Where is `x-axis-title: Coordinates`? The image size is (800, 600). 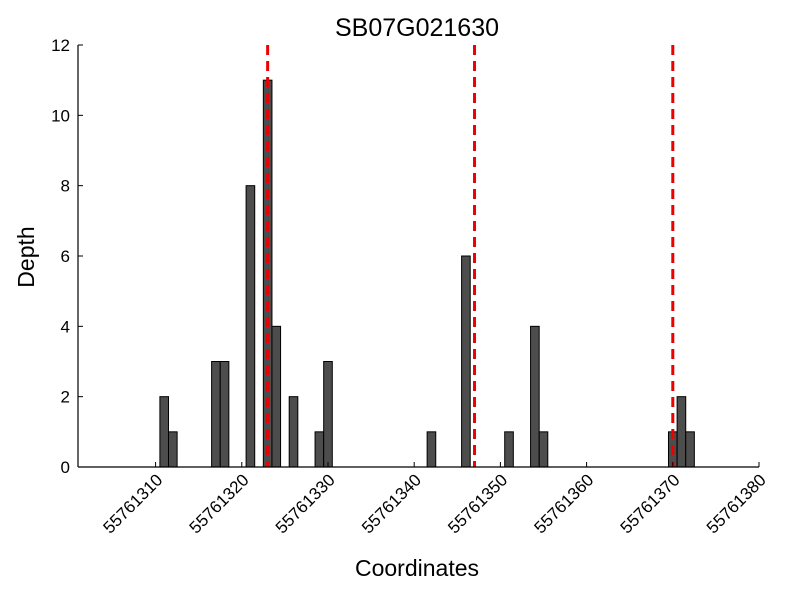 x-axis-title: Coordinates is located at coordinates (417, 568).